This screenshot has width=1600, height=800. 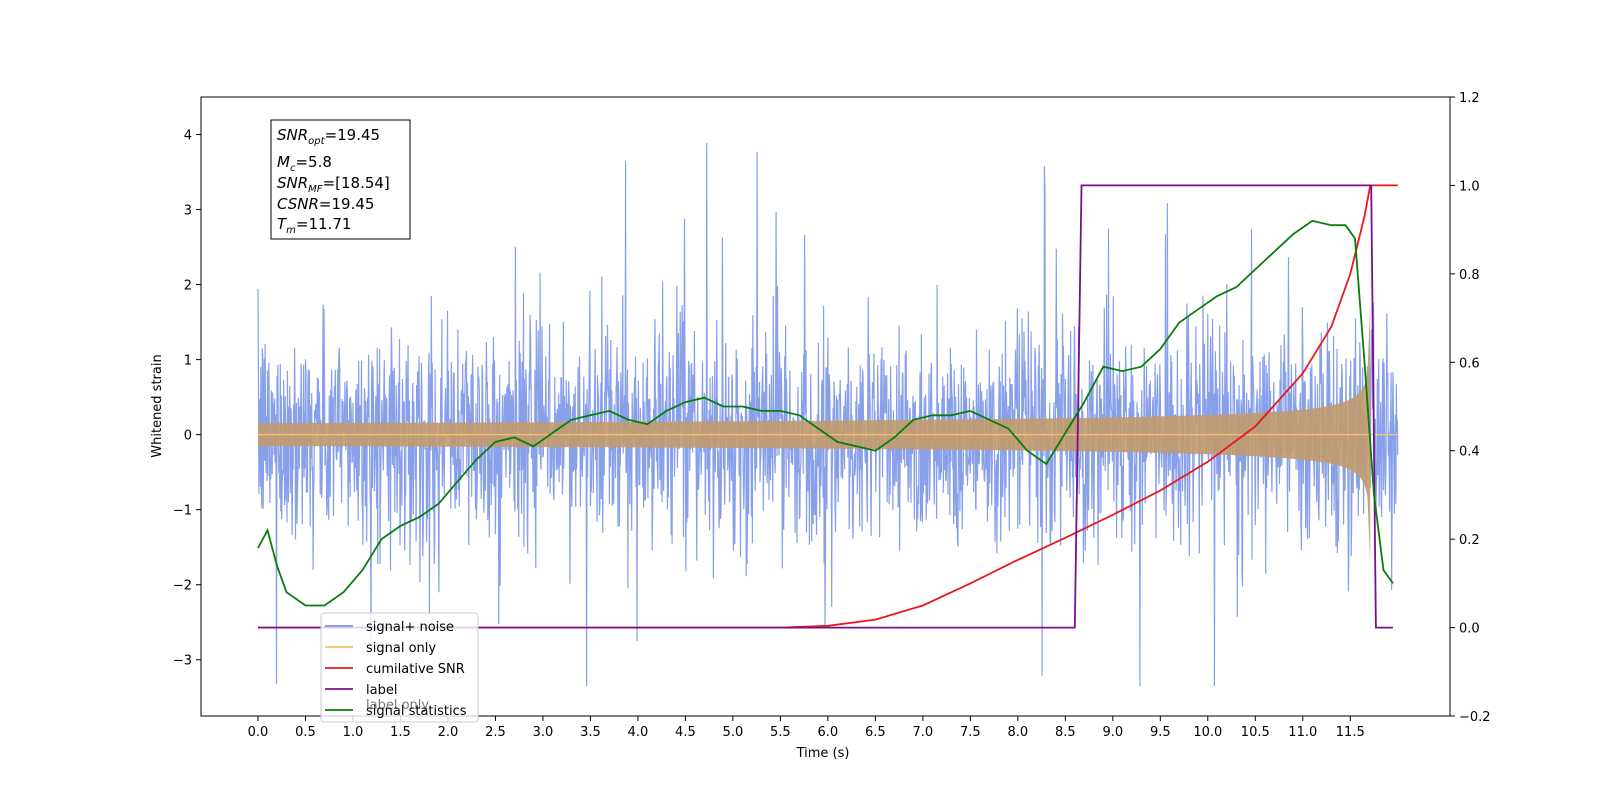 I want to click on x-tick-label: 3.5, so click(x=590, y=732).